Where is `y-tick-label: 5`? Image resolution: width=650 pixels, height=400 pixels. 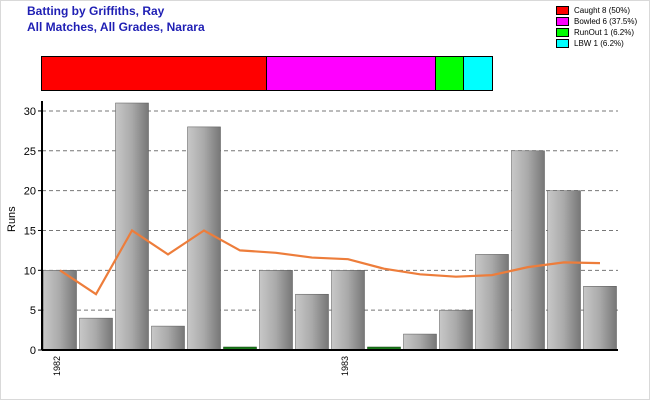 y-tick-label: 5 is located at coordinates (33, 311).